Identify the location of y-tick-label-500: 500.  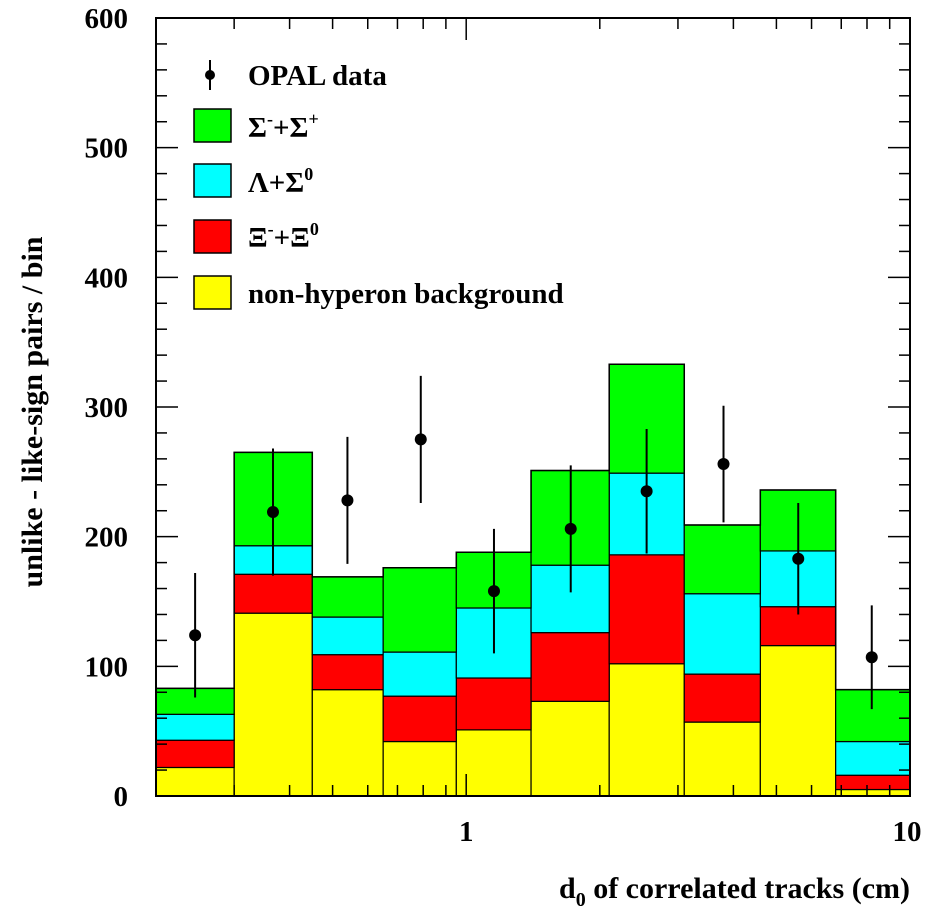
(107, 149).